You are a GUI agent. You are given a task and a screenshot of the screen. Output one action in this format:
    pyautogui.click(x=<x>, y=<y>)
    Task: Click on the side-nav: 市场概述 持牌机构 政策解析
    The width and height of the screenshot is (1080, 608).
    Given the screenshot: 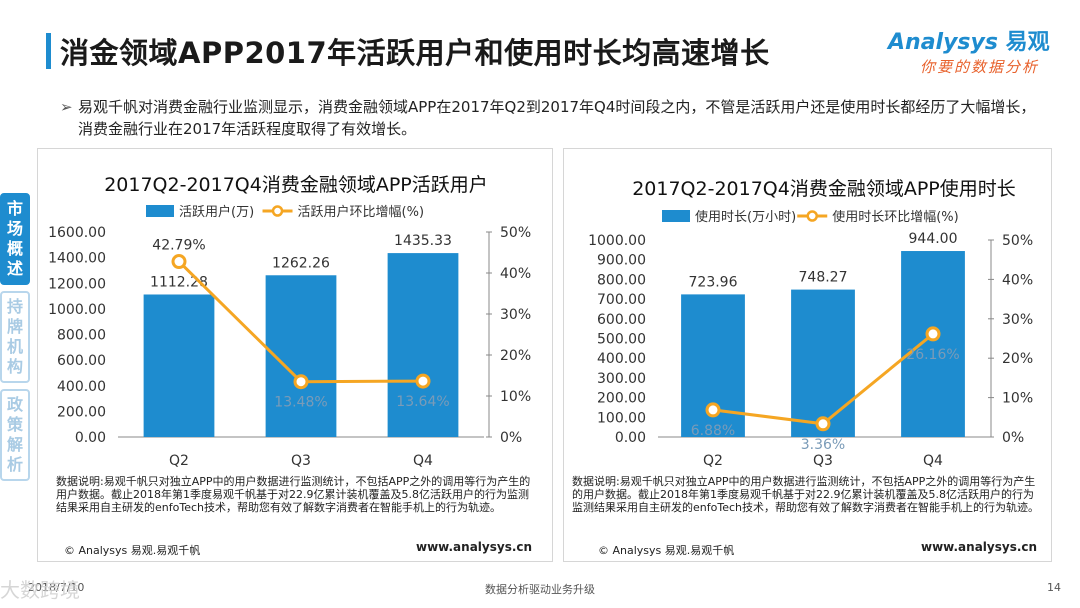 What is the action you would take?
    pyautogui.click(x=15, y=340)
    